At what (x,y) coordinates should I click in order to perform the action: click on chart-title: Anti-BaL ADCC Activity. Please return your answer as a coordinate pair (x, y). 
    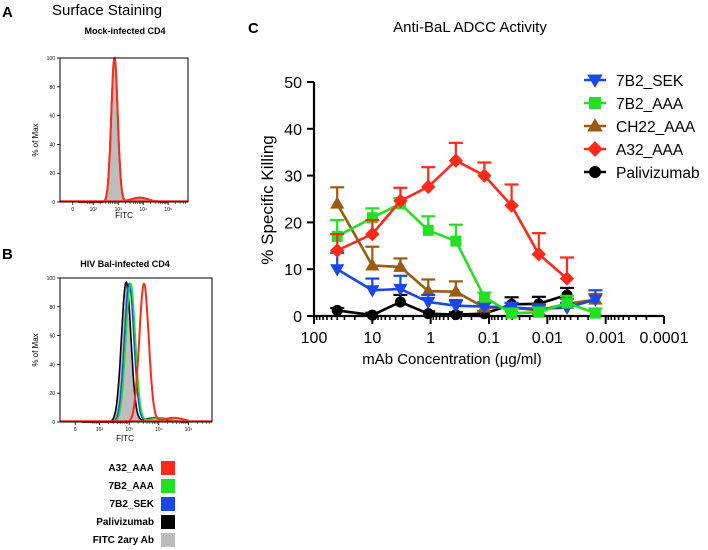
    Looking at the image, I should click on (470, 27).